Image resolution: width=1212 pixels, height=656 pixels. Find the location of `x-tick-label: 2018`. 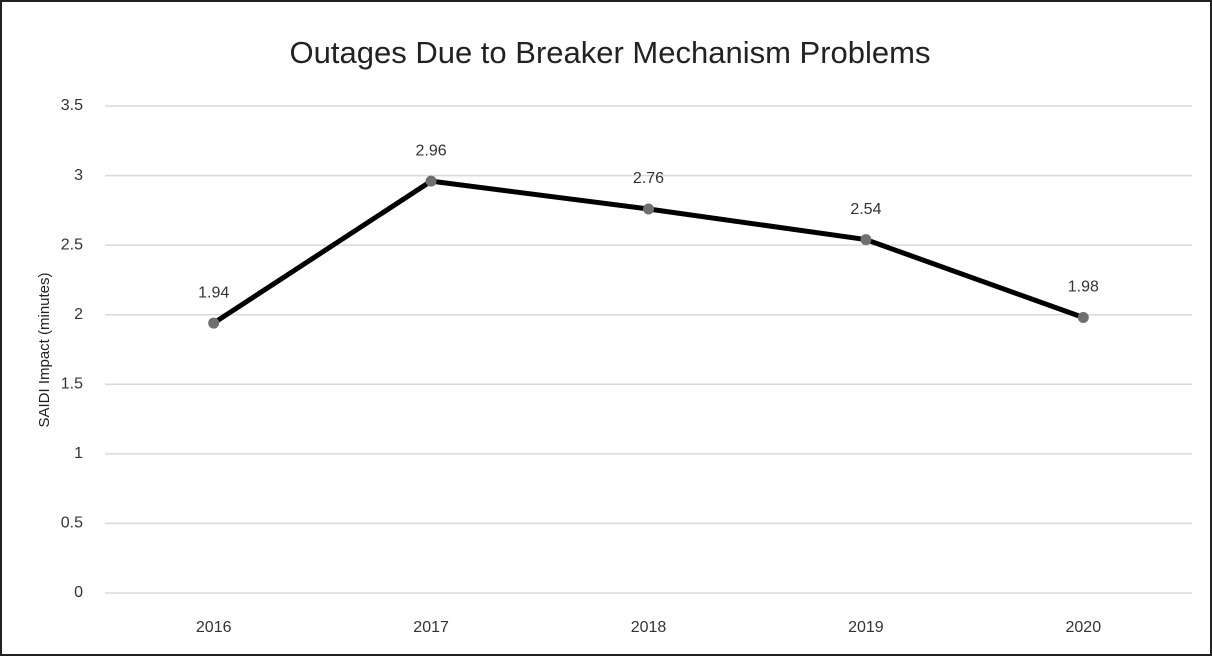

x-tick-label: 2018 is located at coordinates (649, 627).